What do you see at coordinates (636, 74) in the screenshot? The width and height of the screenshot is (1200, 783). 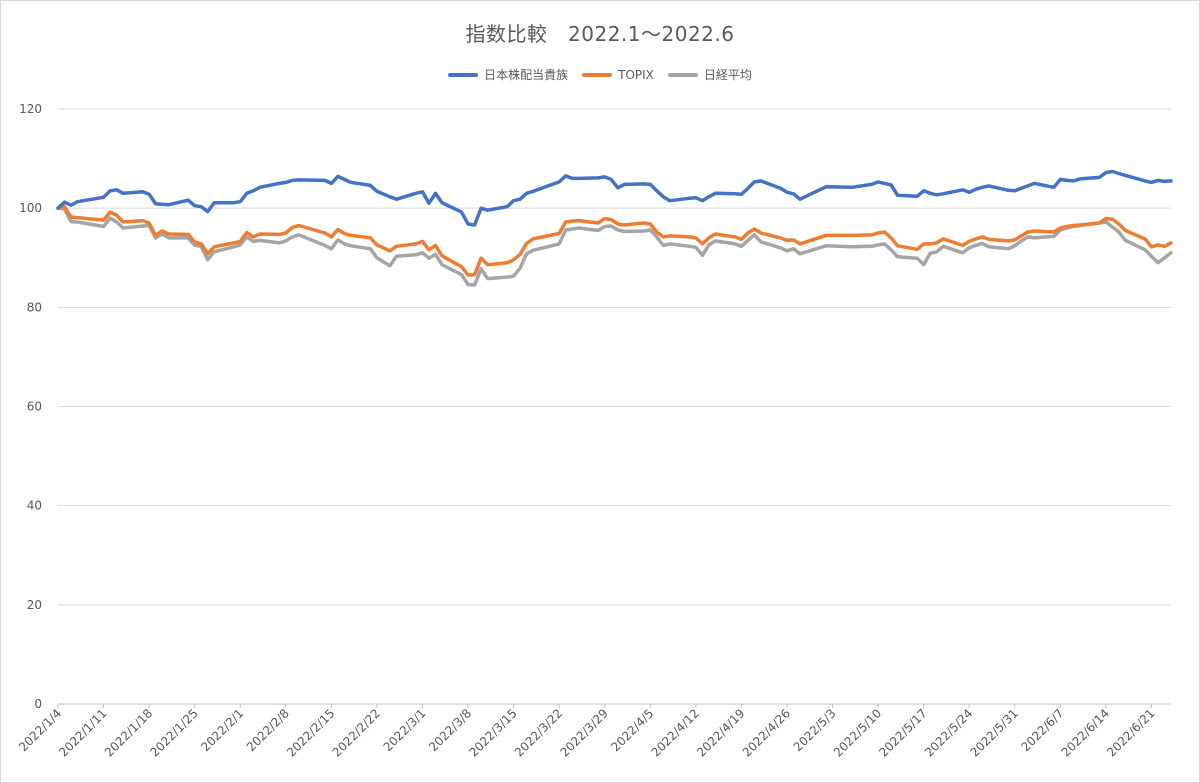 I see `legend-label-topix: TOPIX` at bounding box center [636, 74].